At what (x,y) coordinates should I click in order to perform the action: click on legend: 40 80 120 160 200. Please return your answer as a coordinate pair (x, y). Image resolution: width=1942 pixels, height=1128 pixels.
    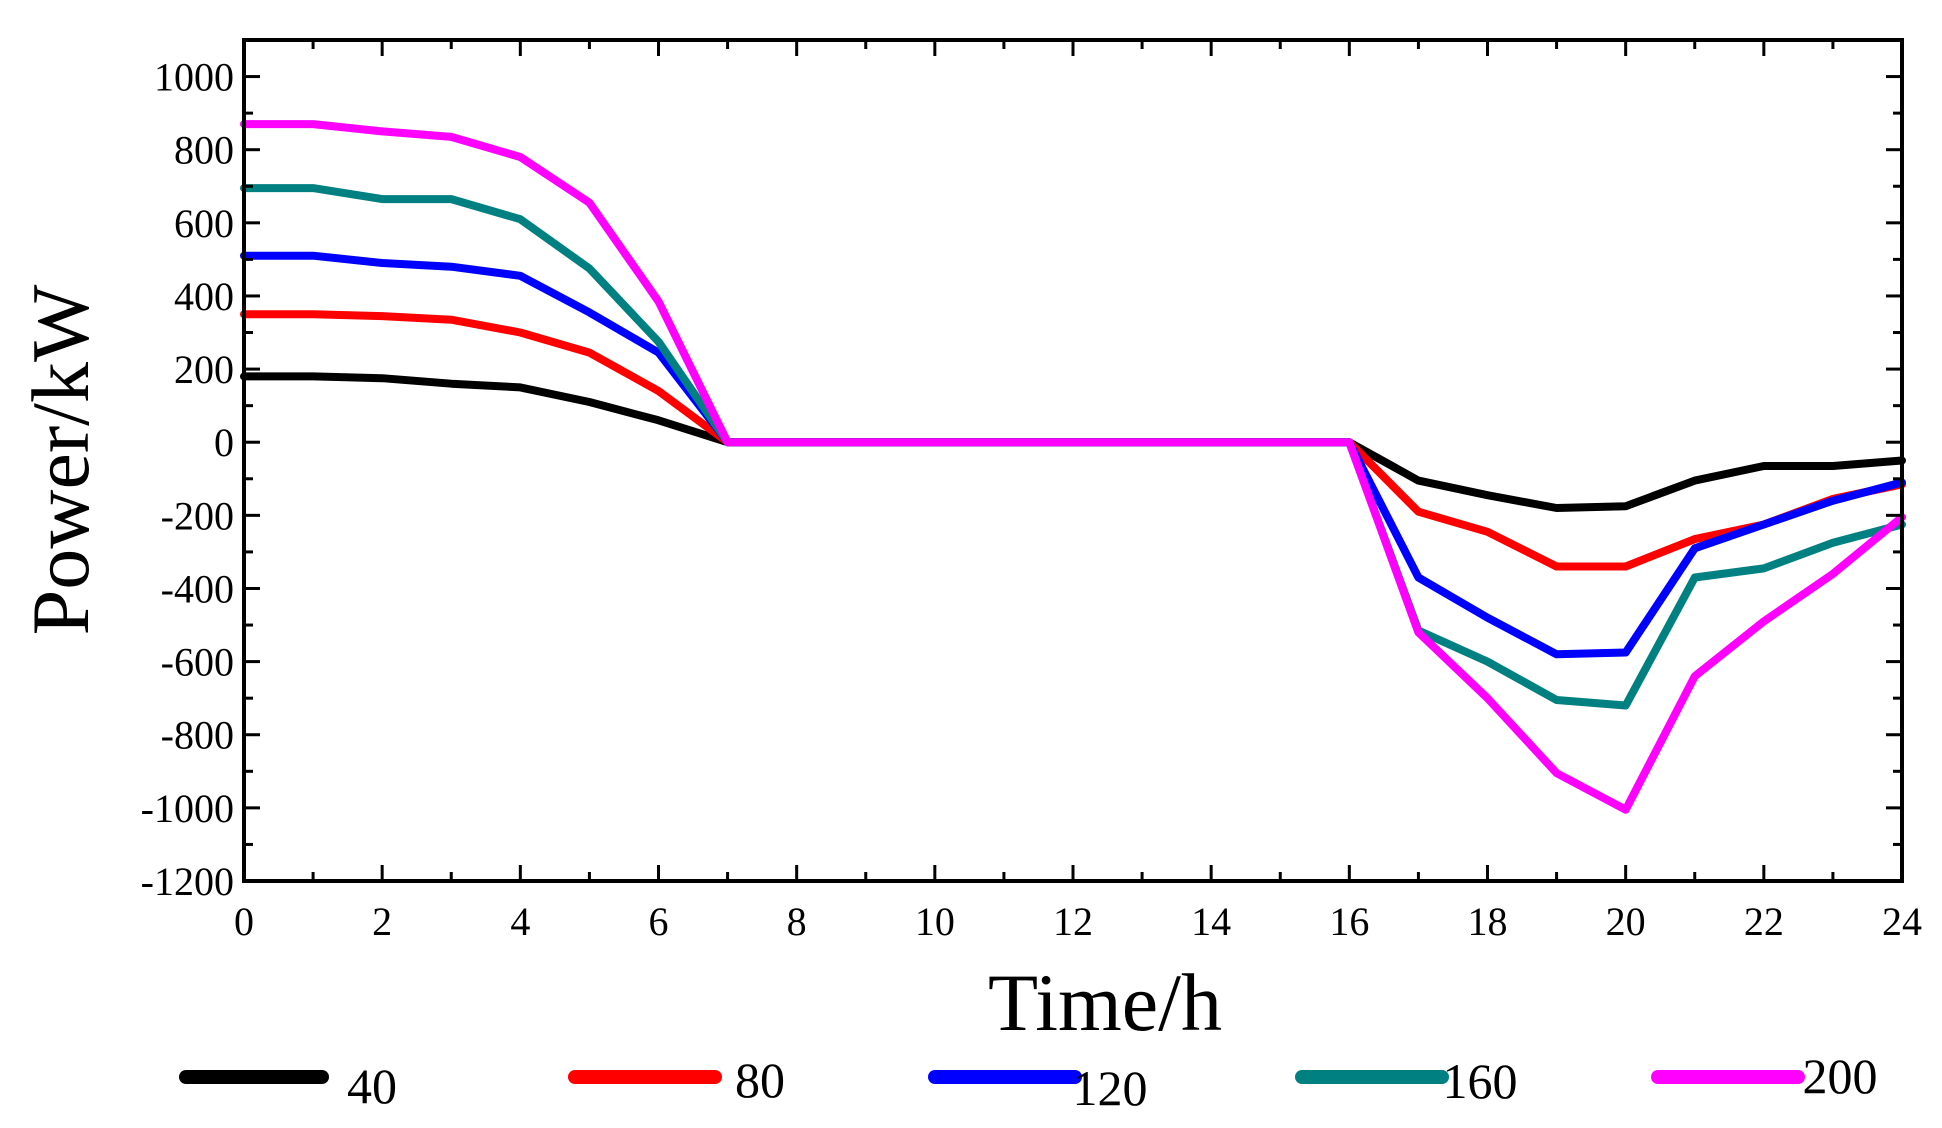
    Looking at the image, I should click on (1028, 1082).